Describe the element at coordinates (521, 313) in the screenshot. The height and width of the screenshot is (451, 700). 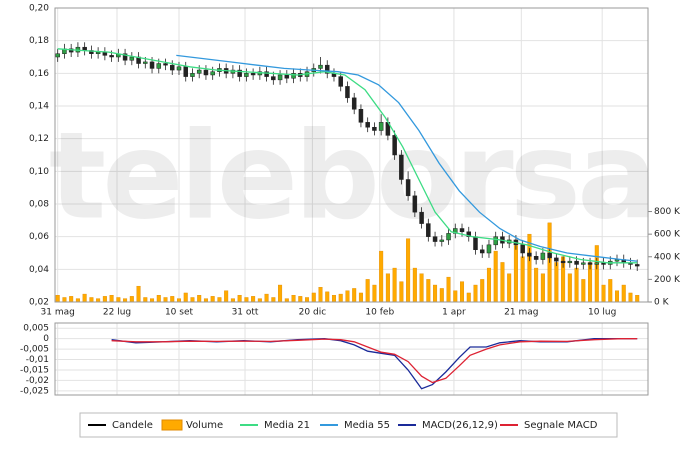
I see `x-tick-label: 21 mag` at that location.